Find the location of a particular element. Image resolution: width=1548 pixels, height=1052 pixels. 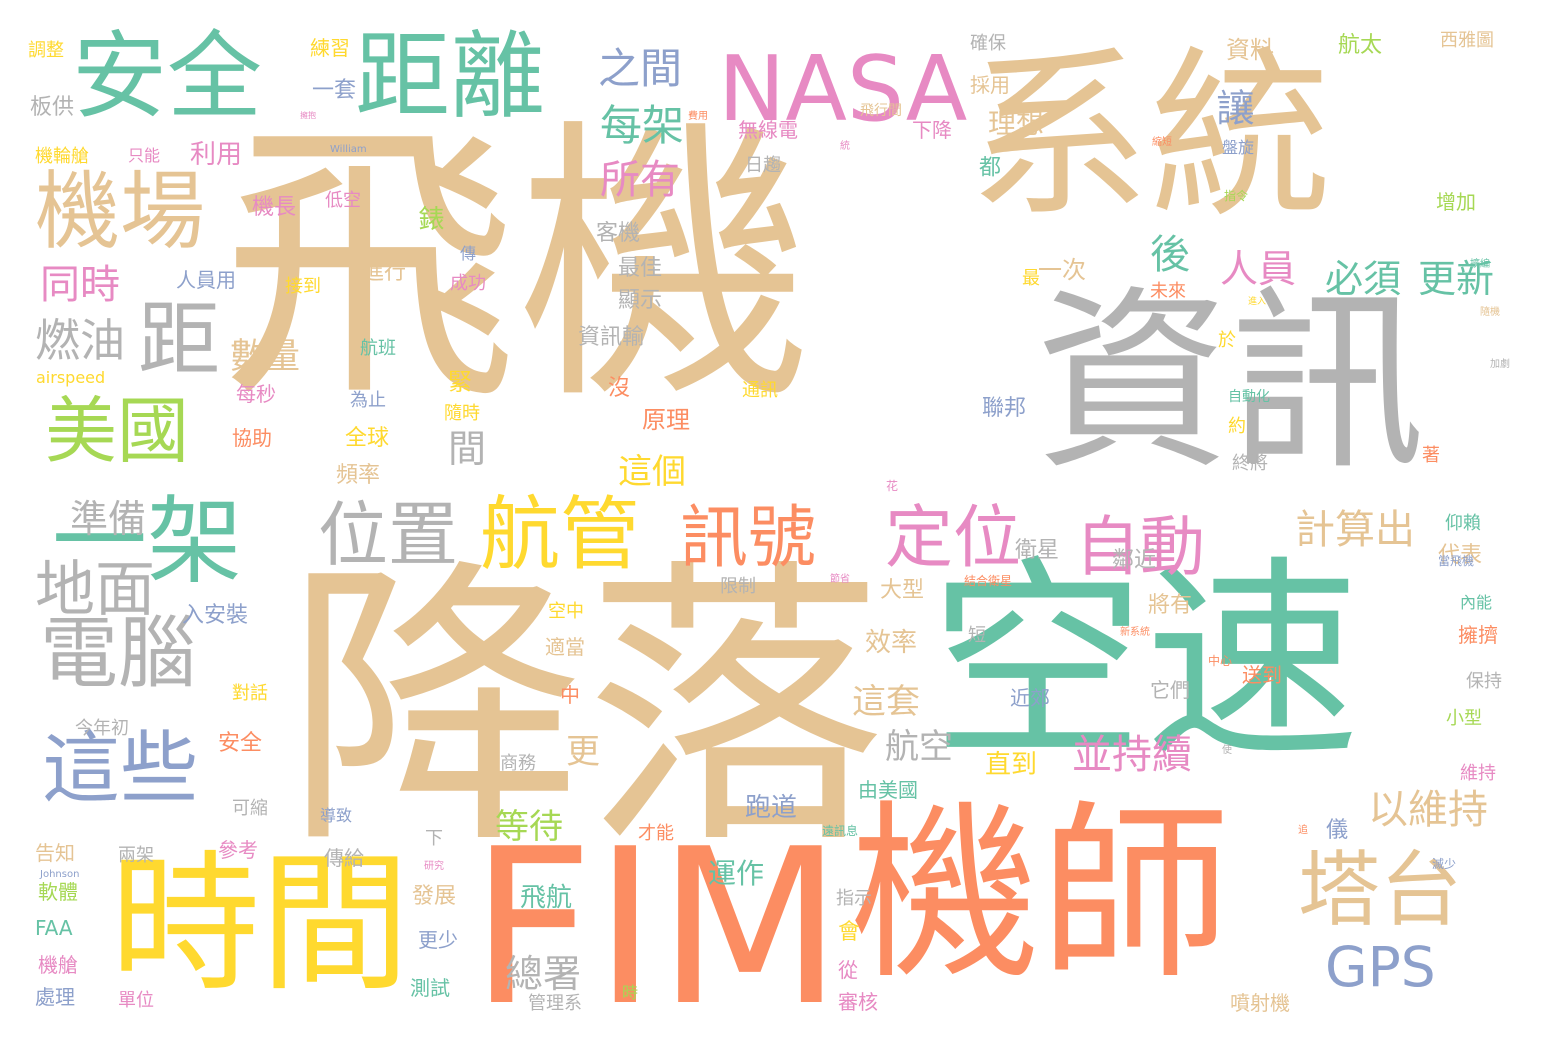

word: 擁擠 is located at coordinates (1478, 635).